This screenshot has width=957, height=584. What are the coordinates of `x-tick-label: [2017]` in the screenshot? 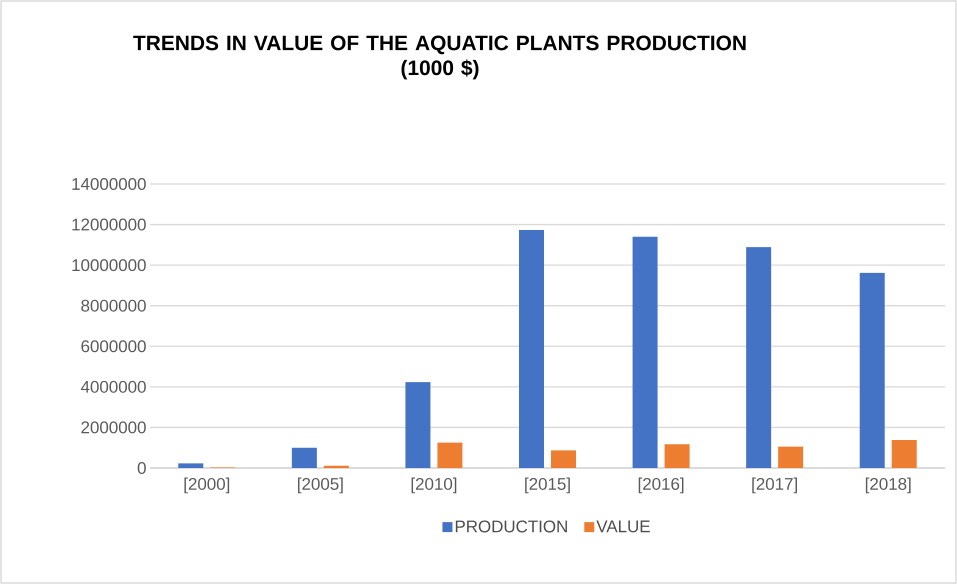 It's located at (774, 486).